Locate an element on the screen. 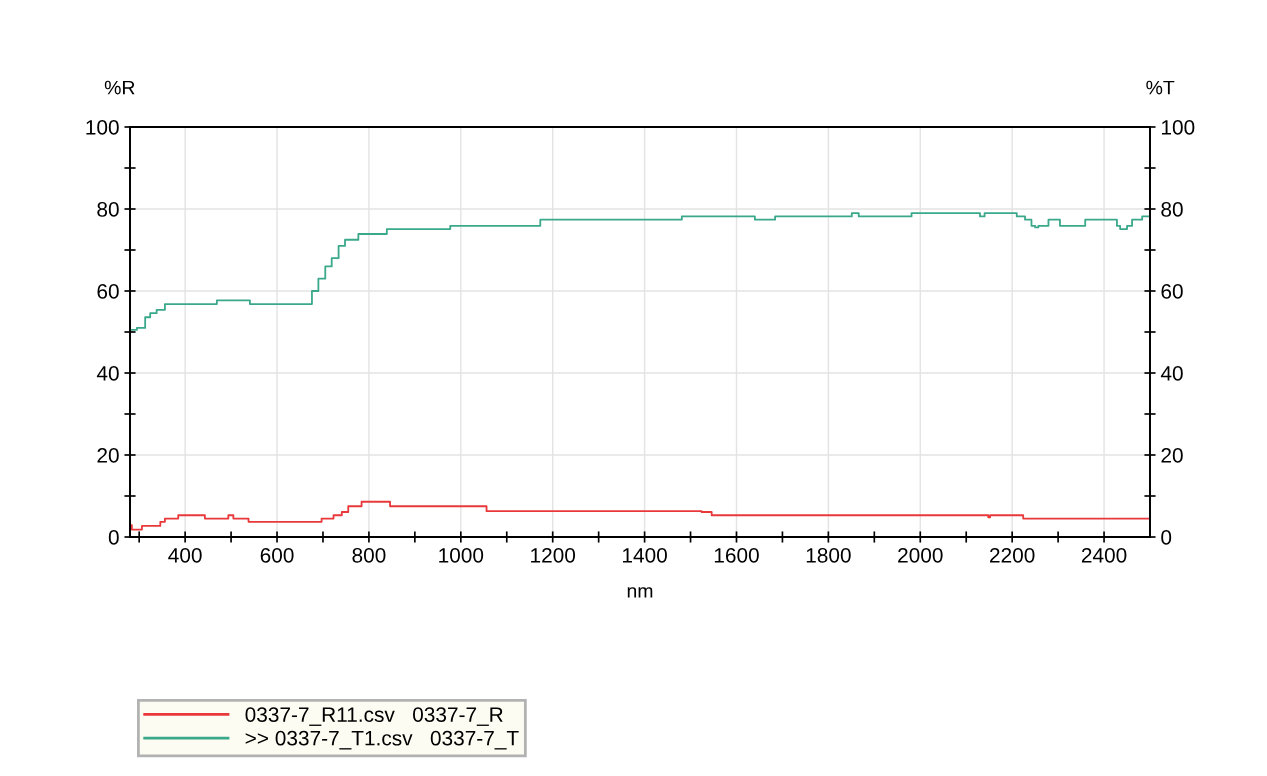 The height and width of the screenshot is (776, 1267). y2-tick-label: 100 is located at coordinates (1178, 127).